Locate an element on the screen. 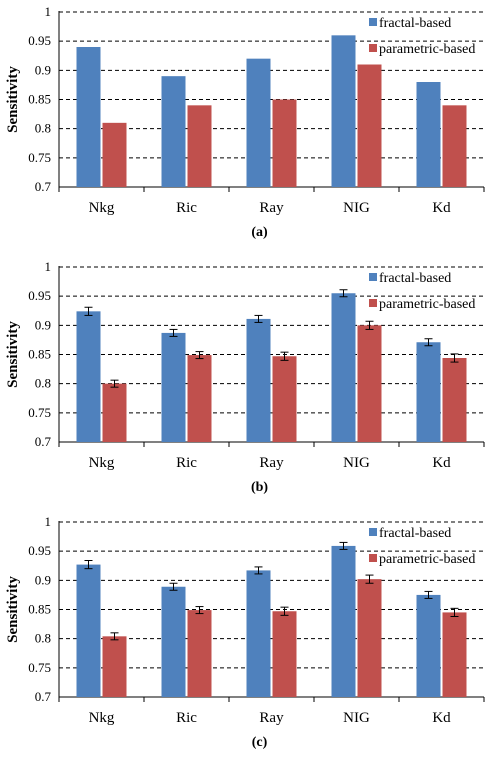 The height and width of the screenshot is (765, 487). panel-caption: (a) is located at coordinates (259, 232).